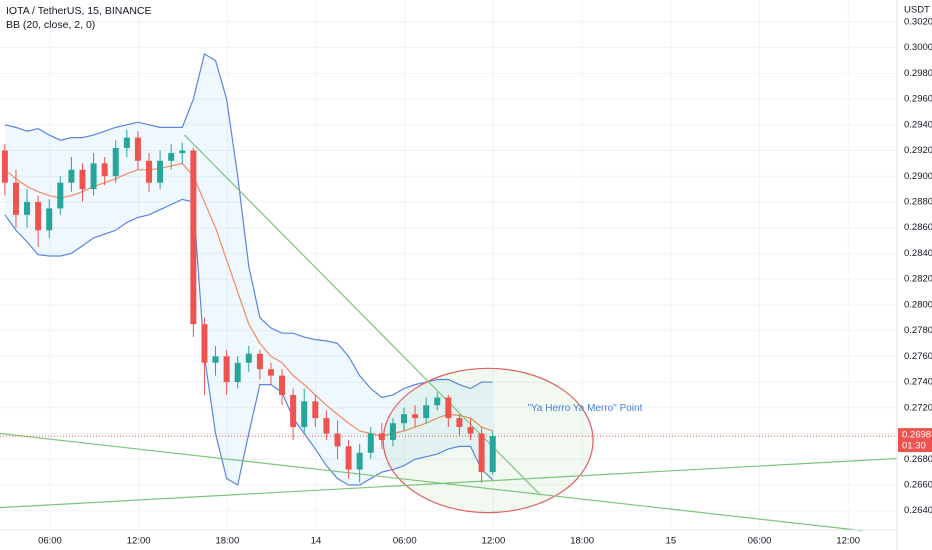  I want to click on price-label-box, so click(915, 440).